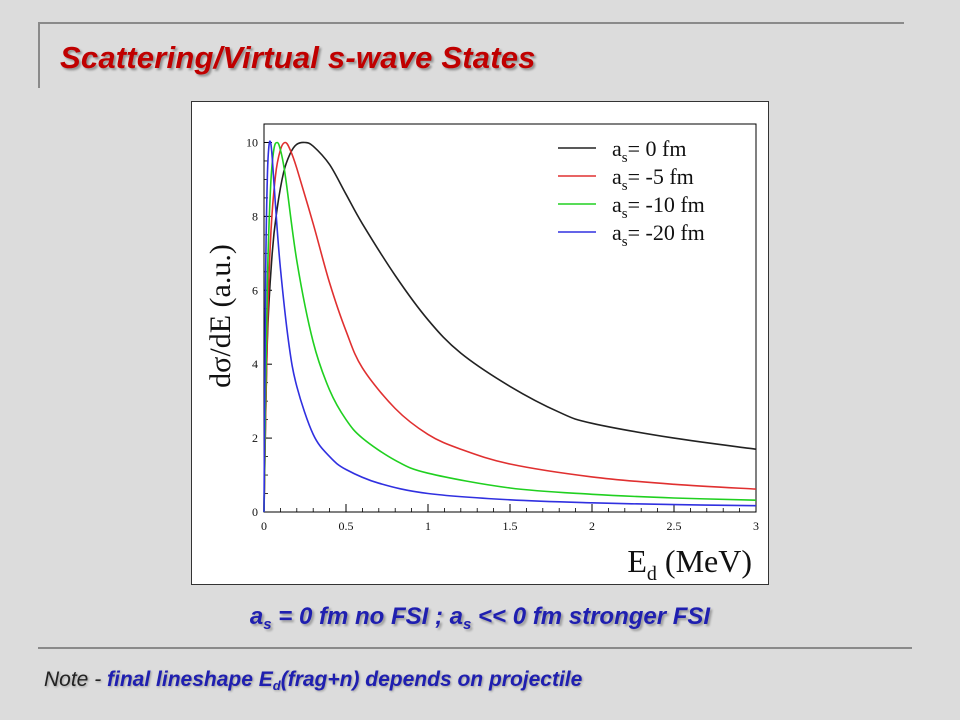  I want to click on caption-a-1: a, so click(256, 616).